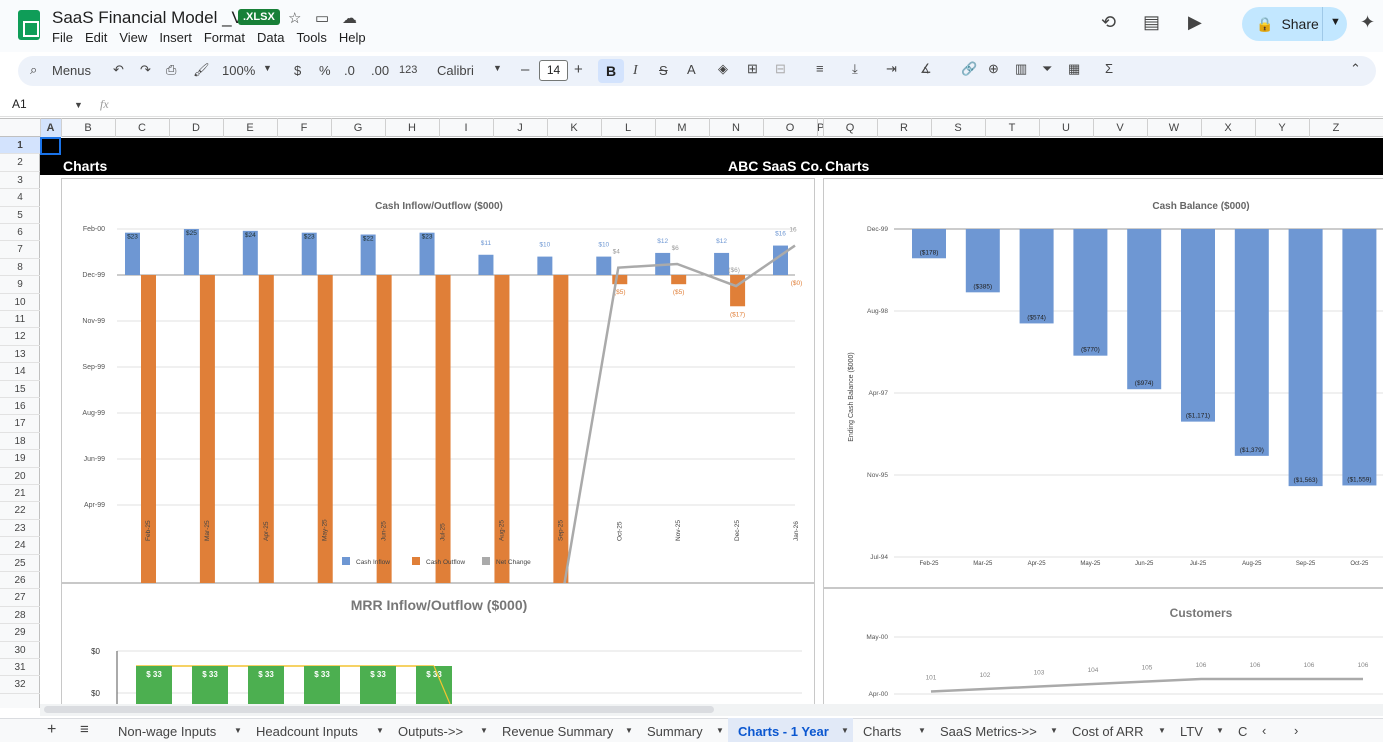 This screenshot has width=1383, height=742. I want to click on row-header-28: 28, so click(20, 616).